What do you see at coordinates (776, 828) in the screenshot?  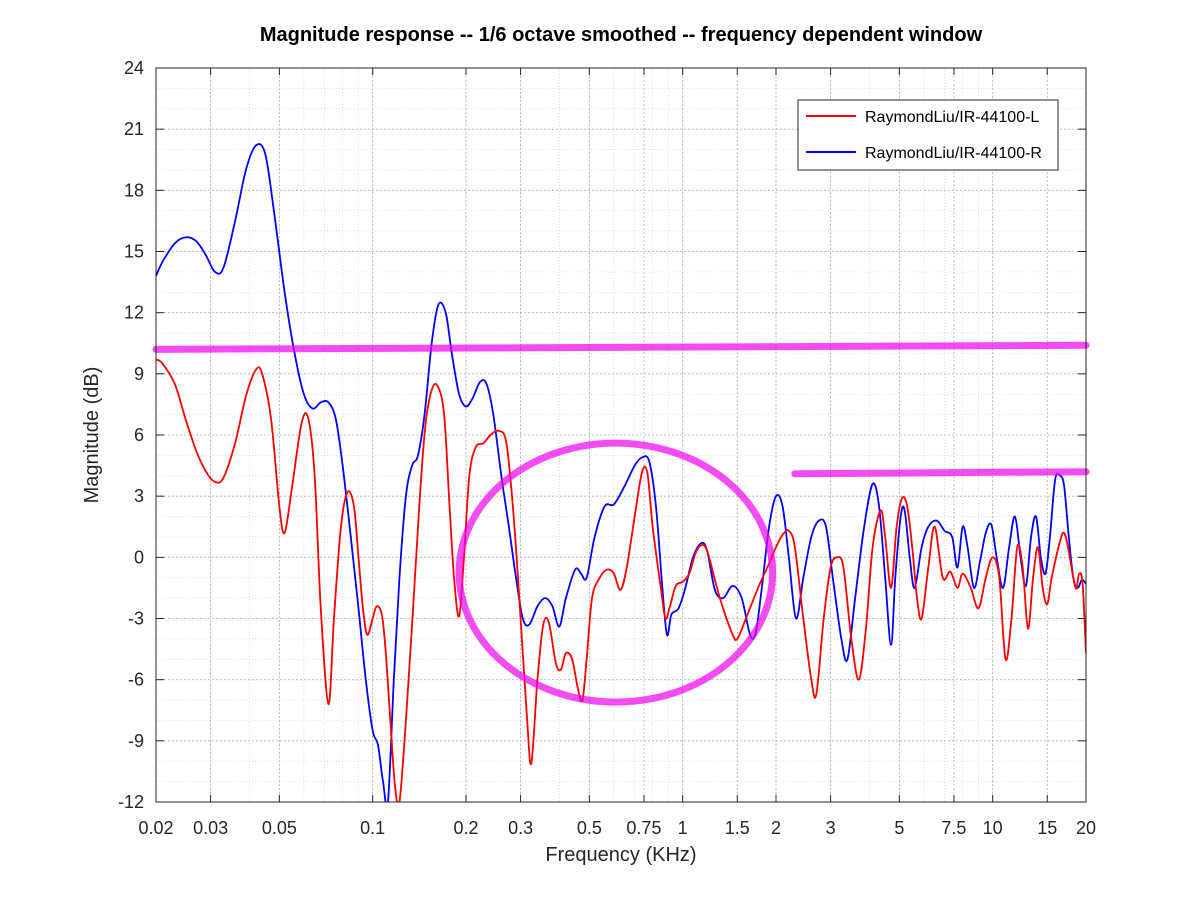 I see `x-tick-label: 2` at bounding box center [776, 828].